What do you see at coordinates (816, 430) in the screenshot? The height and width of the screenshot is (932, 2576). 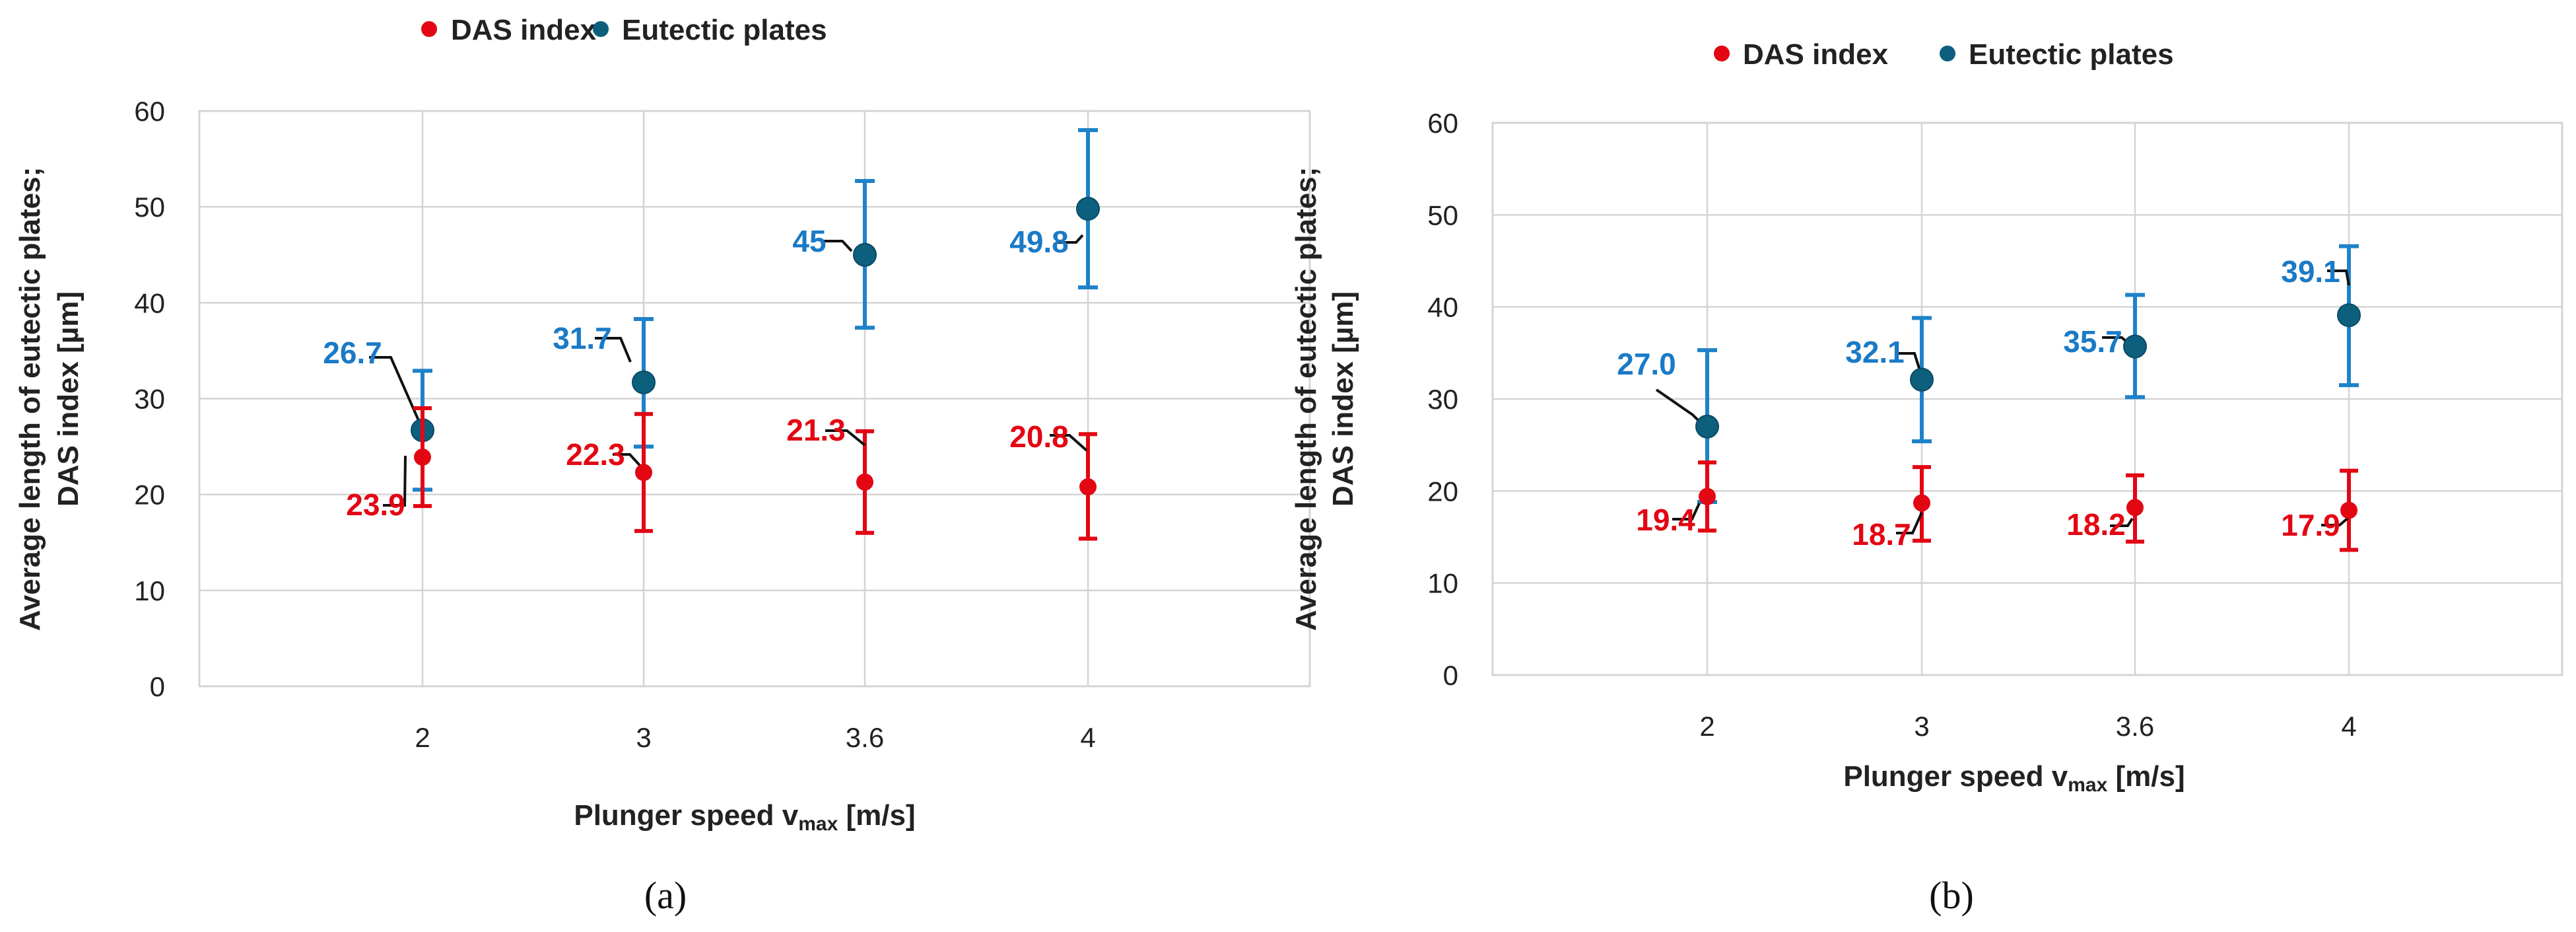 I see `das-data-label: 21.3` at bounding box center [816, 430].